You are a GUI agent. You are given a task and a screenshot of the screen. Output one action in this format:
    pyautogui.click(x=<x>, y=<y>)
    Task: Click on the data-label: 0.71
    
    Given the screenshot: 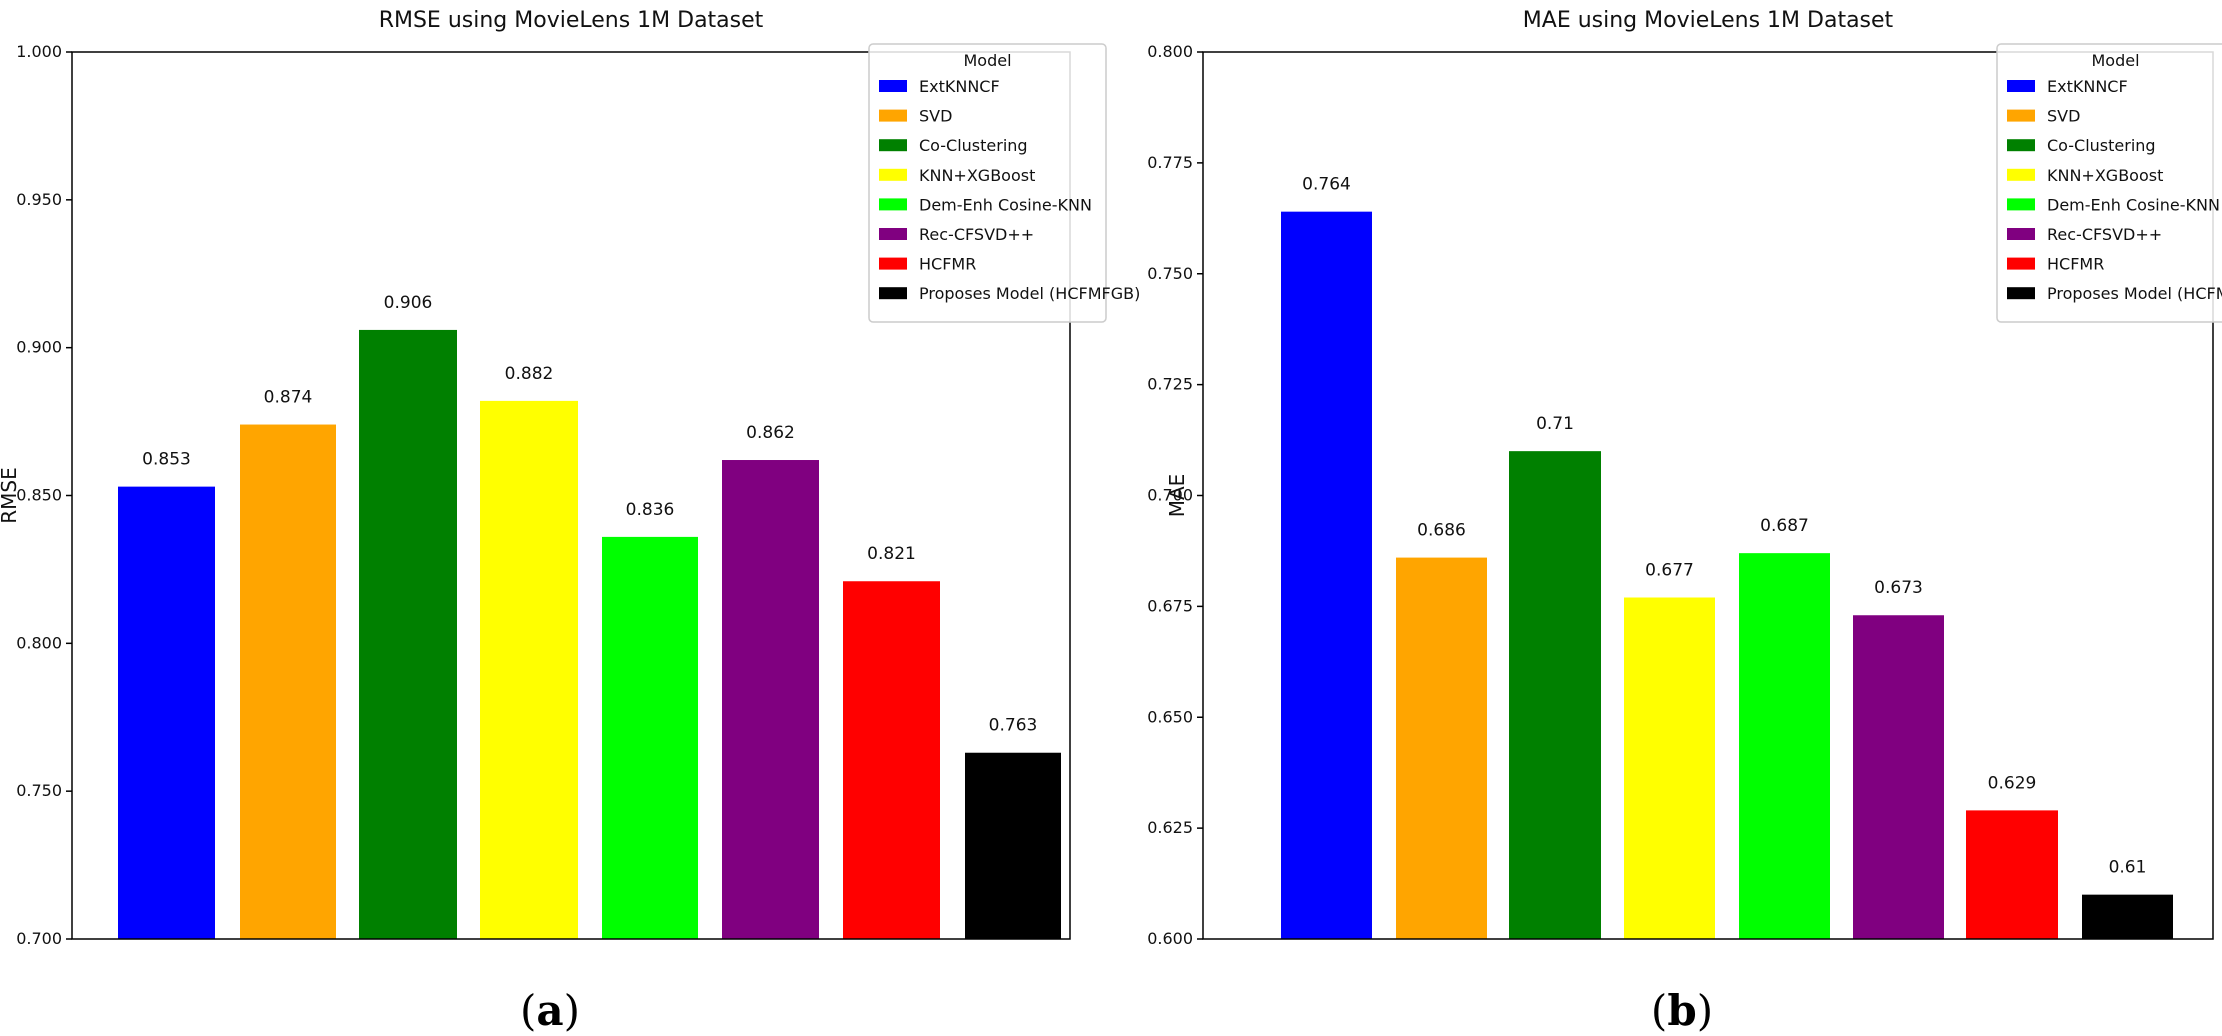 What is the action you would take?
    pyautogui.click(x=1555, y=424)
    